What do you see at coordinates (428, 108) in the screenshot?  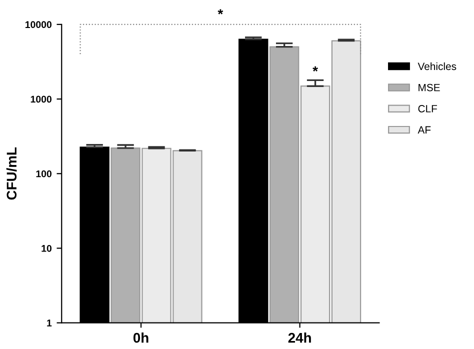 I see `legend-label: CLF` at bounding box center [428, 108].